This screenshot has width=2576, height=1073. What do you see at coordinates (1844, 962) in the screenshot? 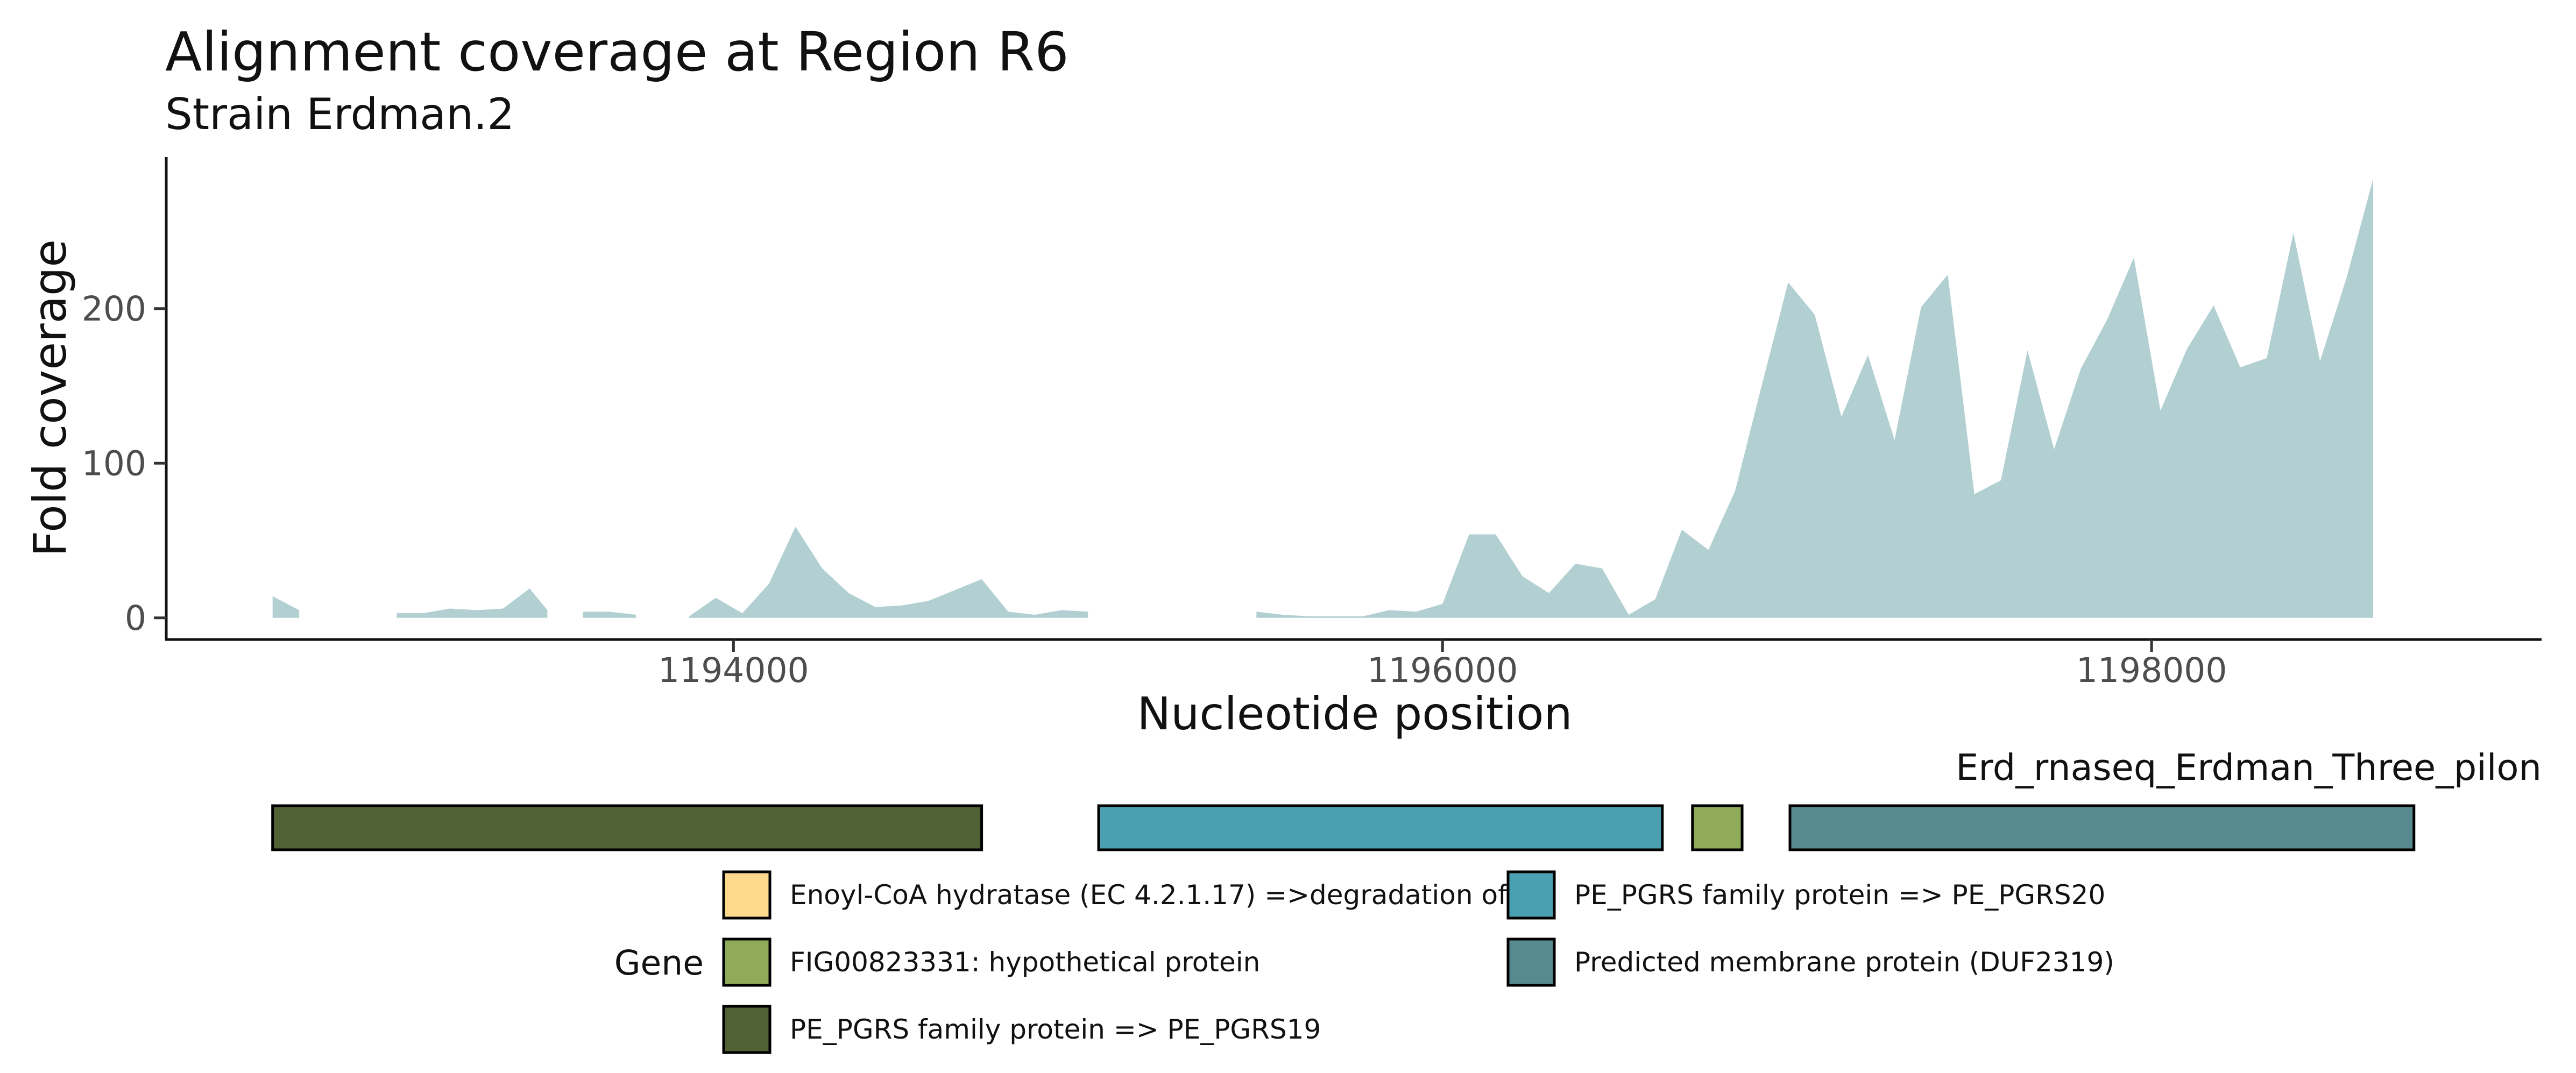
I see `legend-label: Predicted membrane protein (DUF2319)` at bounding box center [1844, 962].